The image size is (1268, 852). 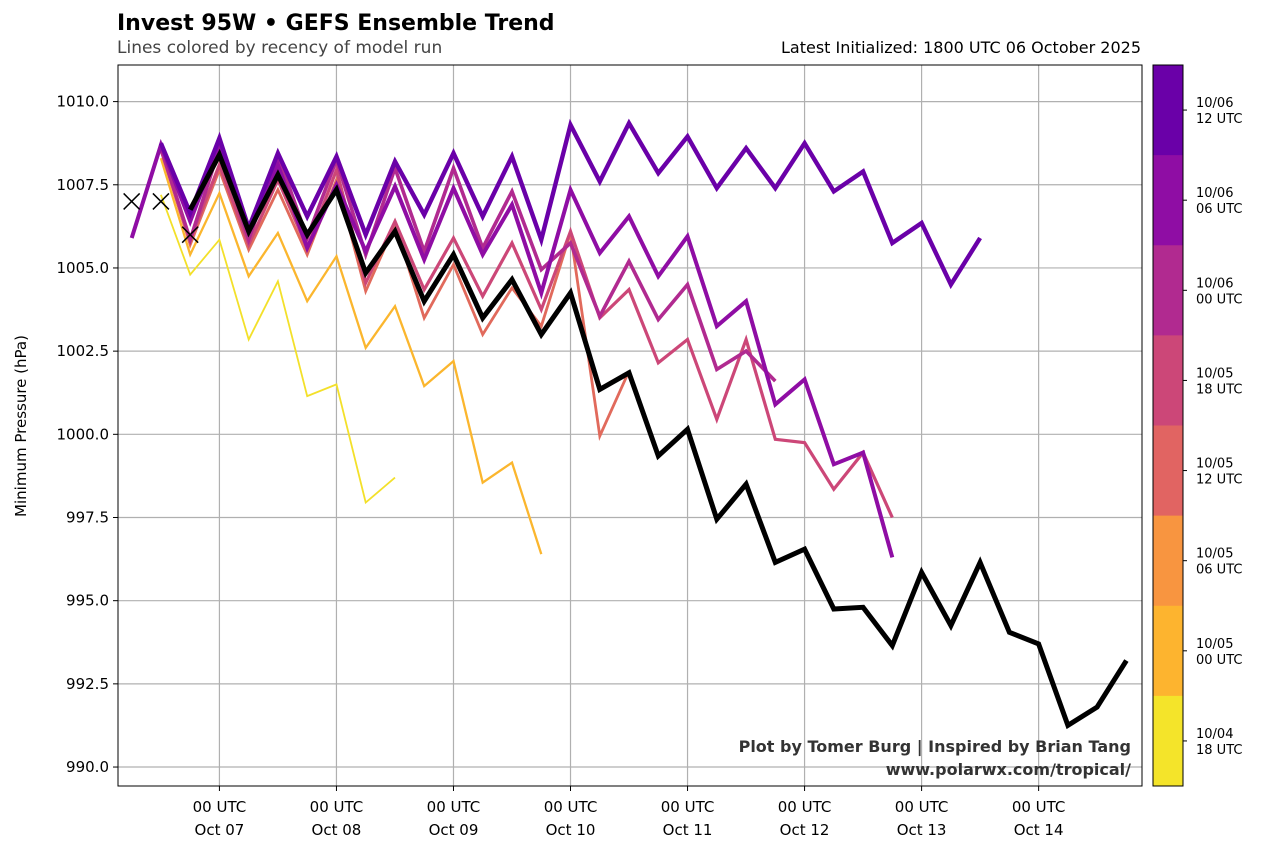 What do you see at coordinates (21, 426) in the screenshot?
I see `y-axis-label: Minimum Pressure (hPa)` at bounding box center [21, 426].